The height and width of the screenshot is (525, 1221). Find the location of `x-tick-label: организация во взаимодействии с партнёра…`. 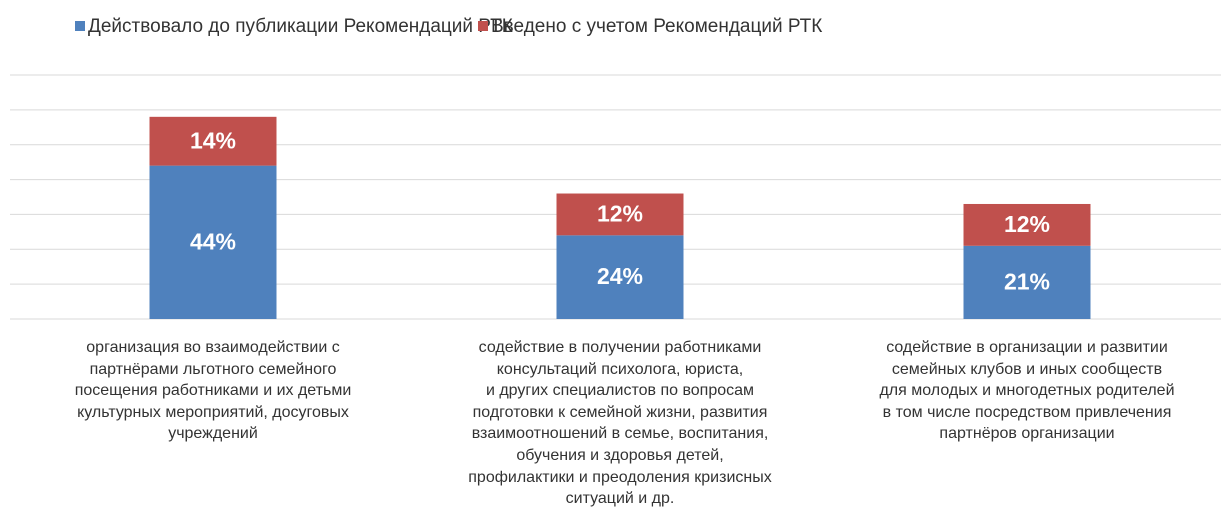

x-tick-label: организация во взаимодействии с партнёра… is located at coordinates (213, 391).